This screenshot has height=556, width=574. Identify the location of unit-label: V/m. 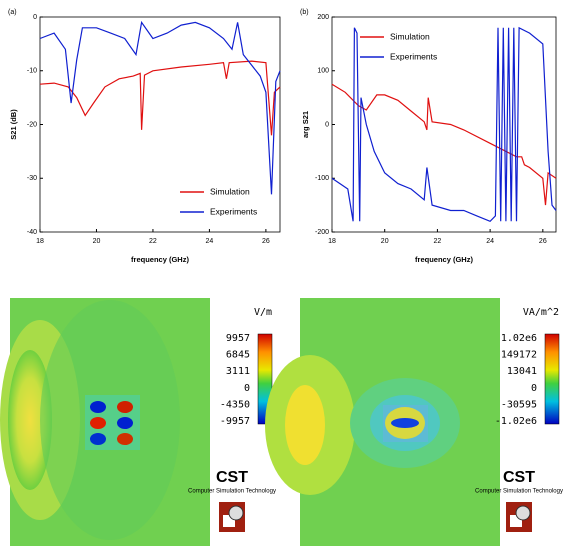
(263, 312).